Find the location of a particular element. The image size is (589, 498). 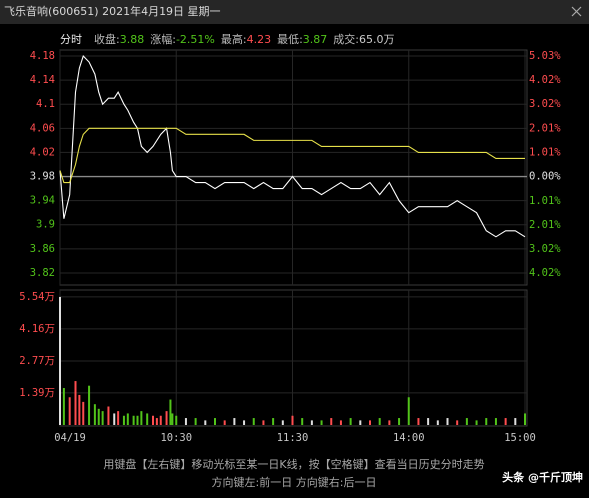

footer-hint: 用键盘【左右键】移动光标至某一日K线，按【空格键】查看当日历史分时走势 is located at coordinates (293, 464).